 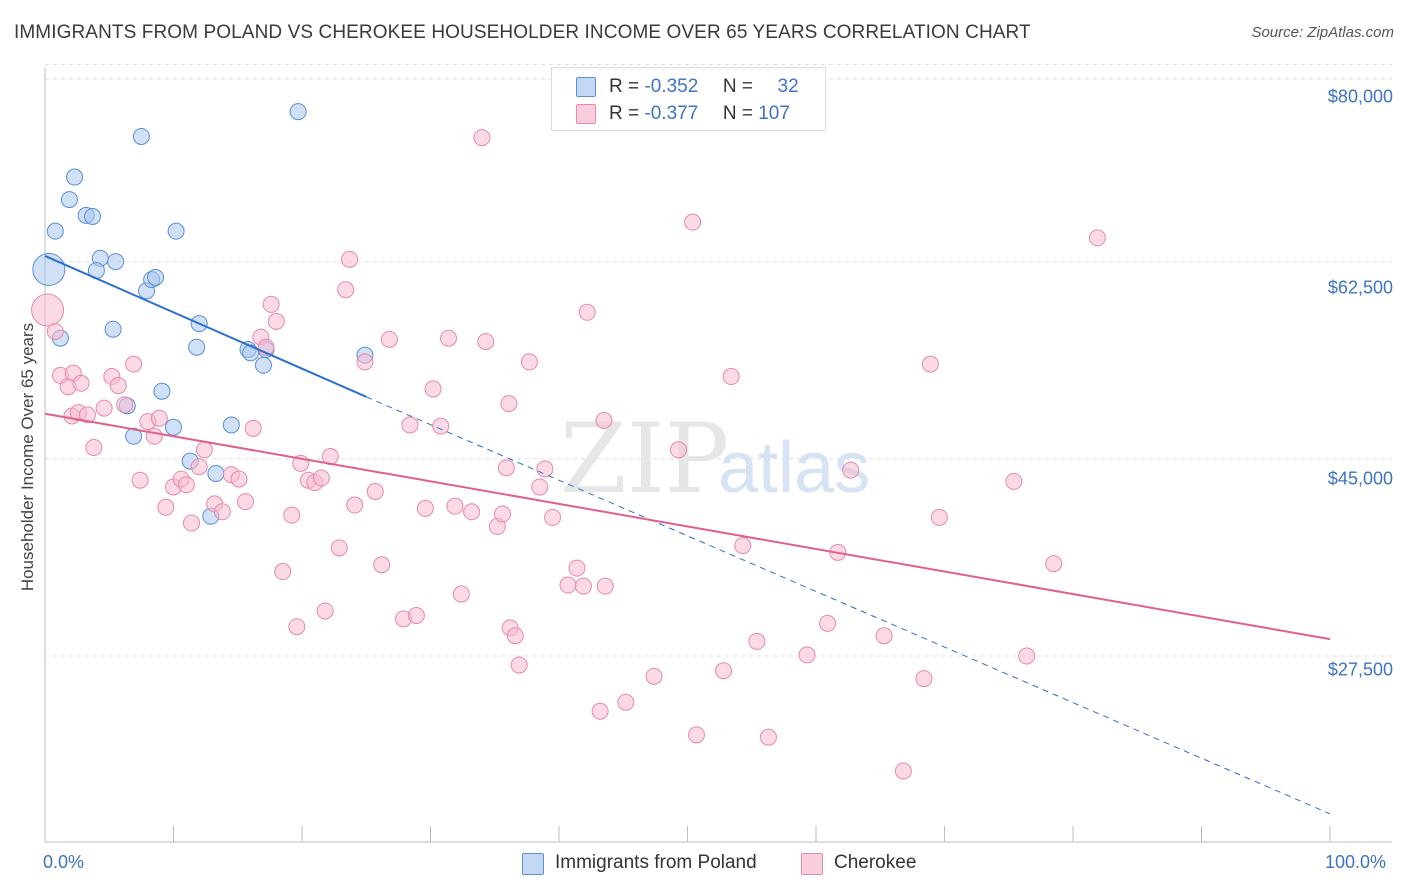 I want to click on poland-trend-line, so click(x=205, y=326).